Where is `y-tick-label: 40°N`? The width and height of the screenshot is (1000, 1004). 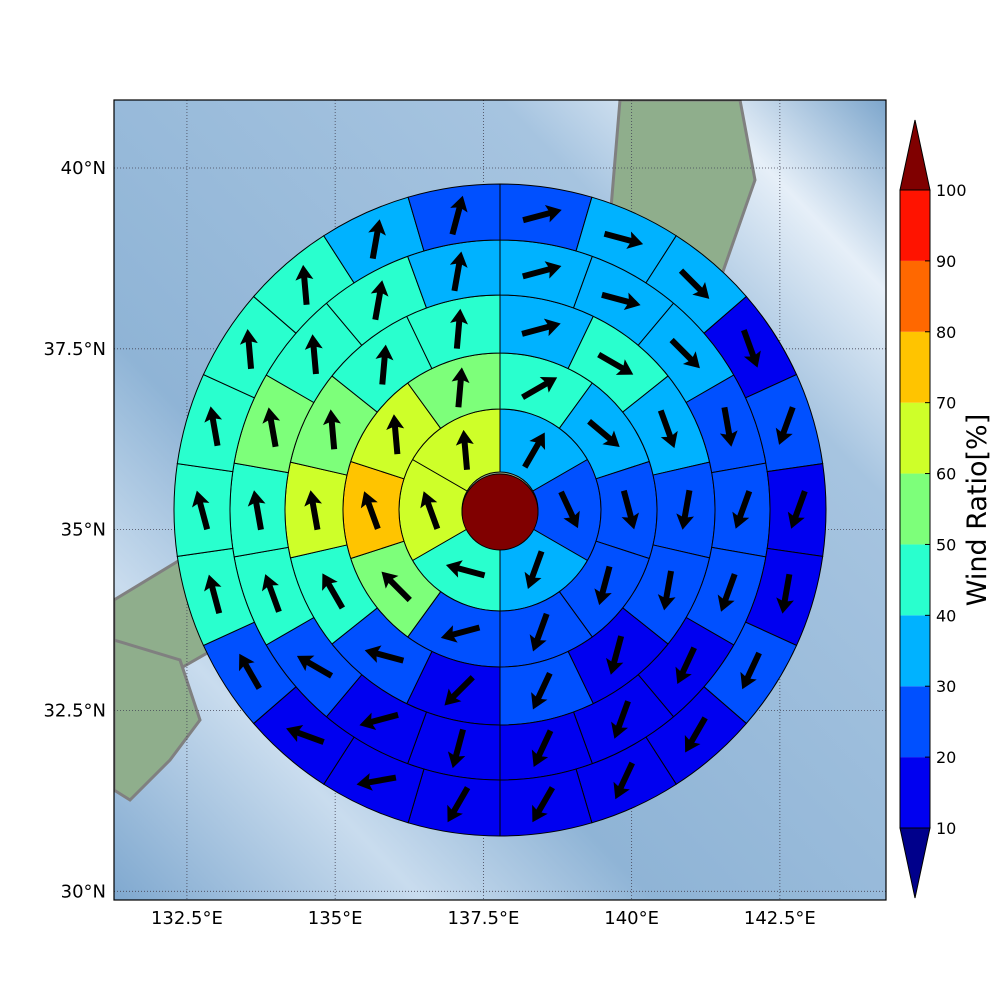 y-tick-label: 40°N is located at coordinates (83, 168).